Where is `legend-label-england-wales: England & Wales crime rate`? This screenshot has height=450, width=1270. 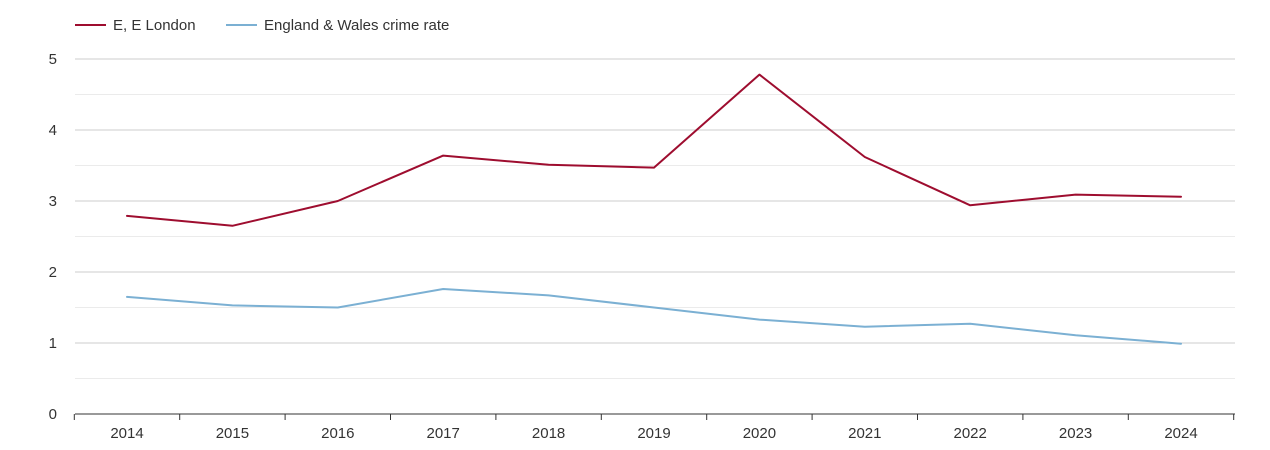 legend-label-england-wales: England & Wales crime rate is located at coordinates (356, 25).